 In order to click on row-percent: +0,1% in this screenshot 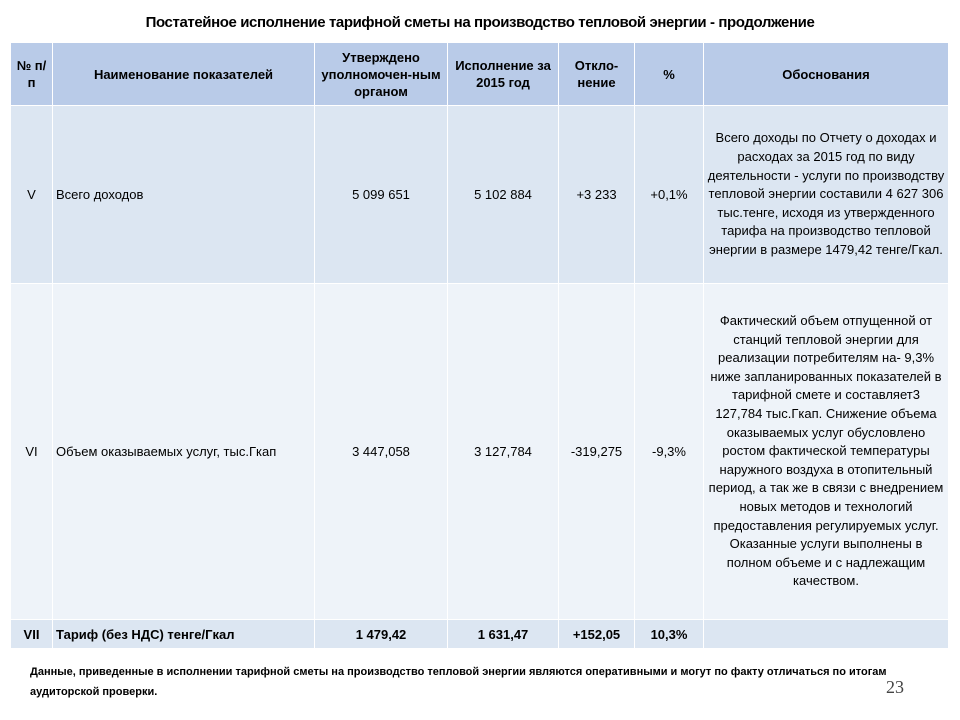, I will do `click(669, 194)`.